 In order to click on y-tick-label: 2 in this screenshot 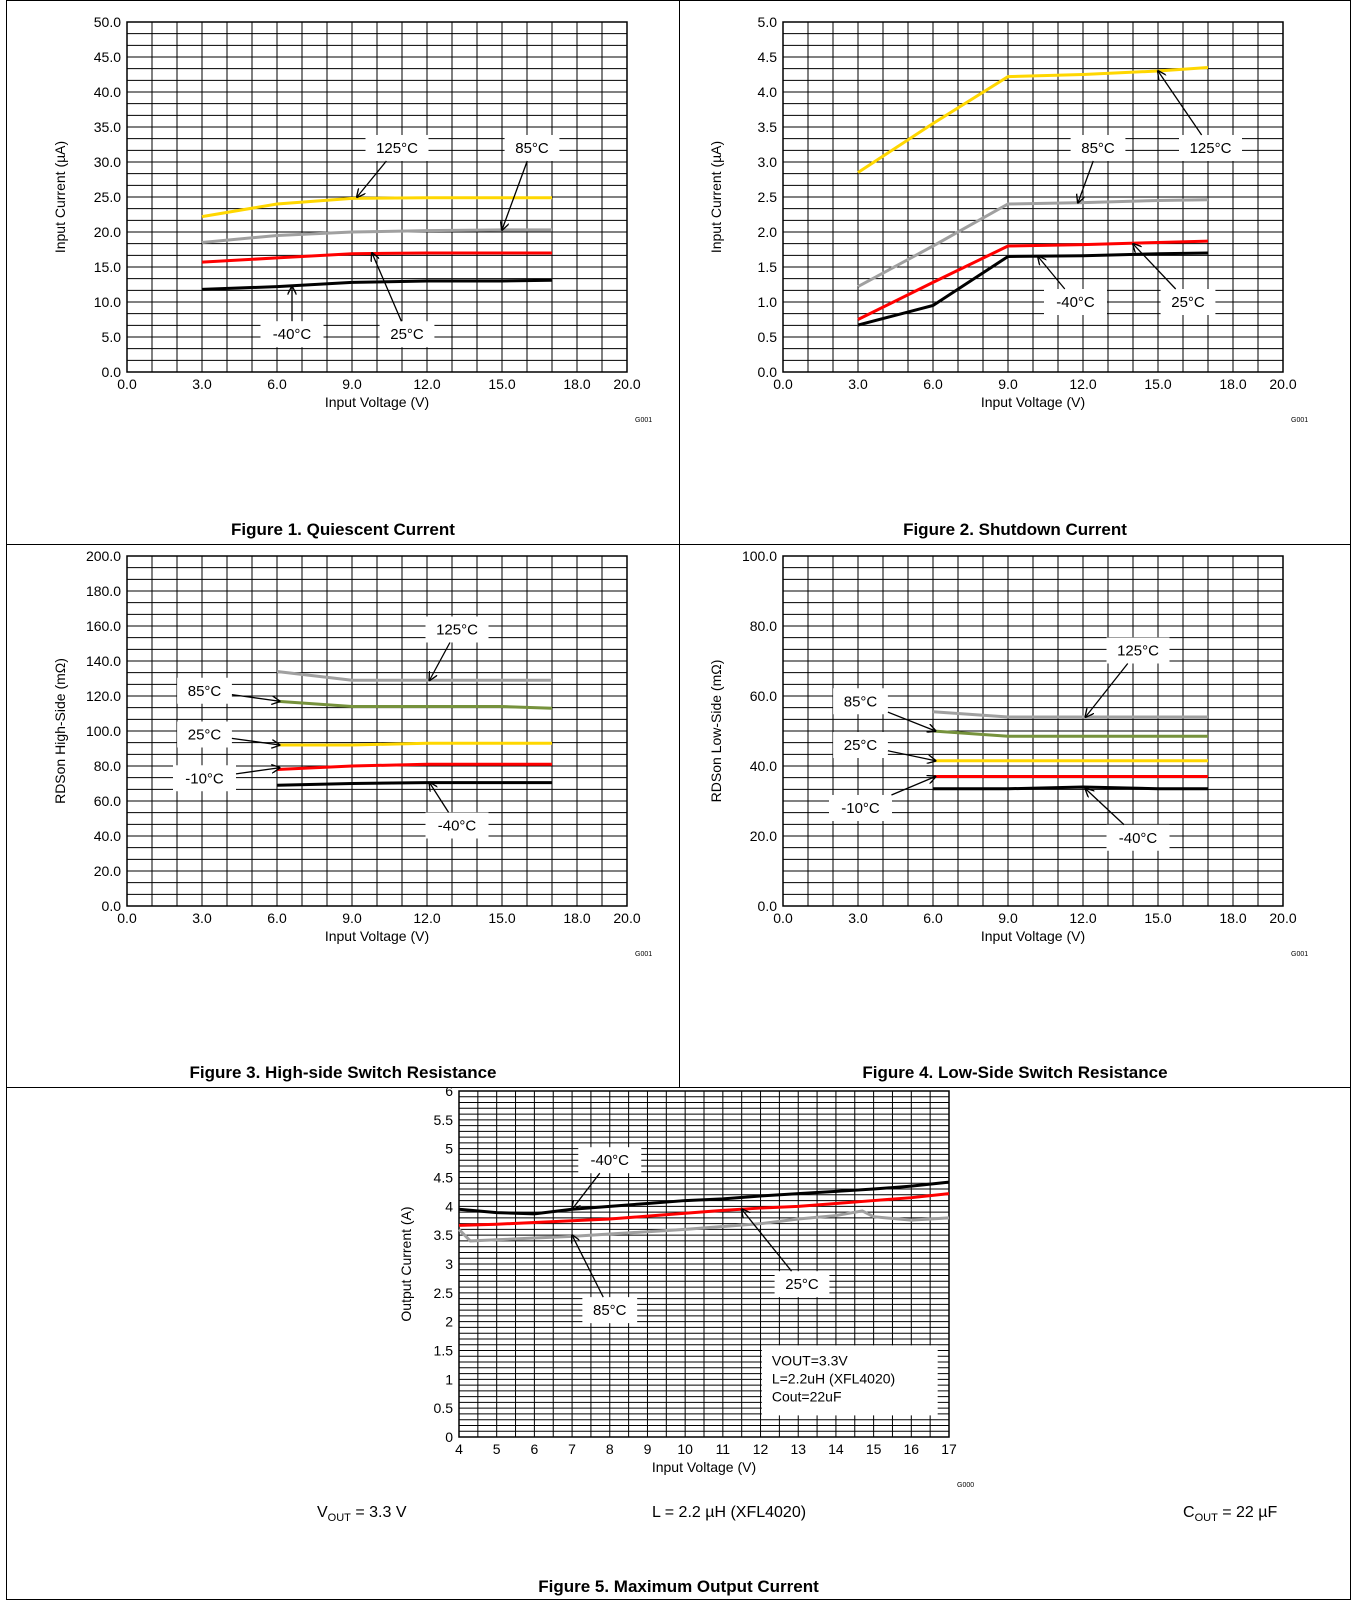, I will do `click(449, 1322)`.